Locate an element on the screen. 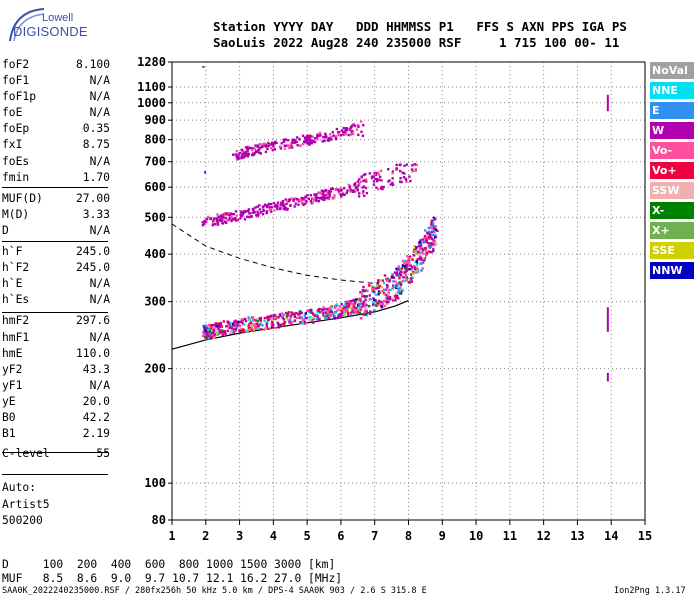  param-value: 110.0 is located at coordinates (92, 353).